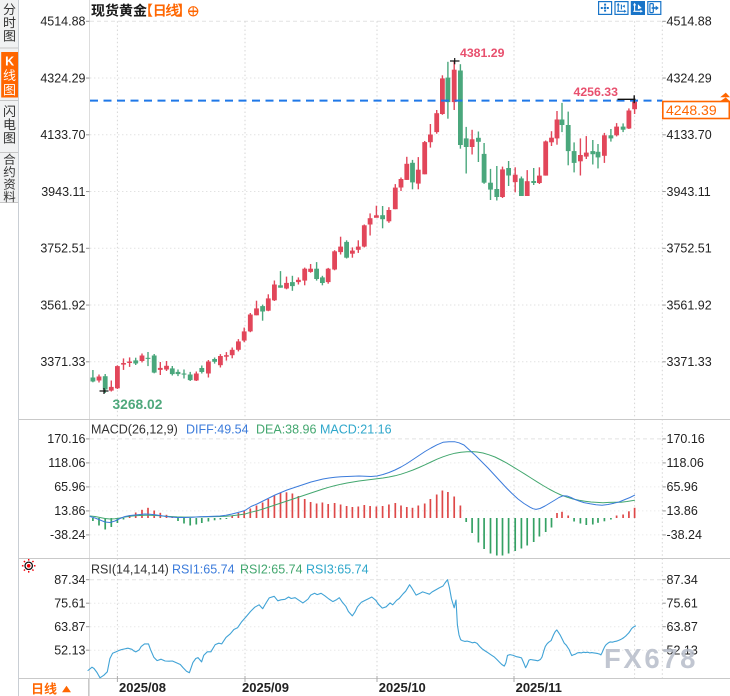  I want to click on svg-text: MACD:21.16, so click(356, 430).